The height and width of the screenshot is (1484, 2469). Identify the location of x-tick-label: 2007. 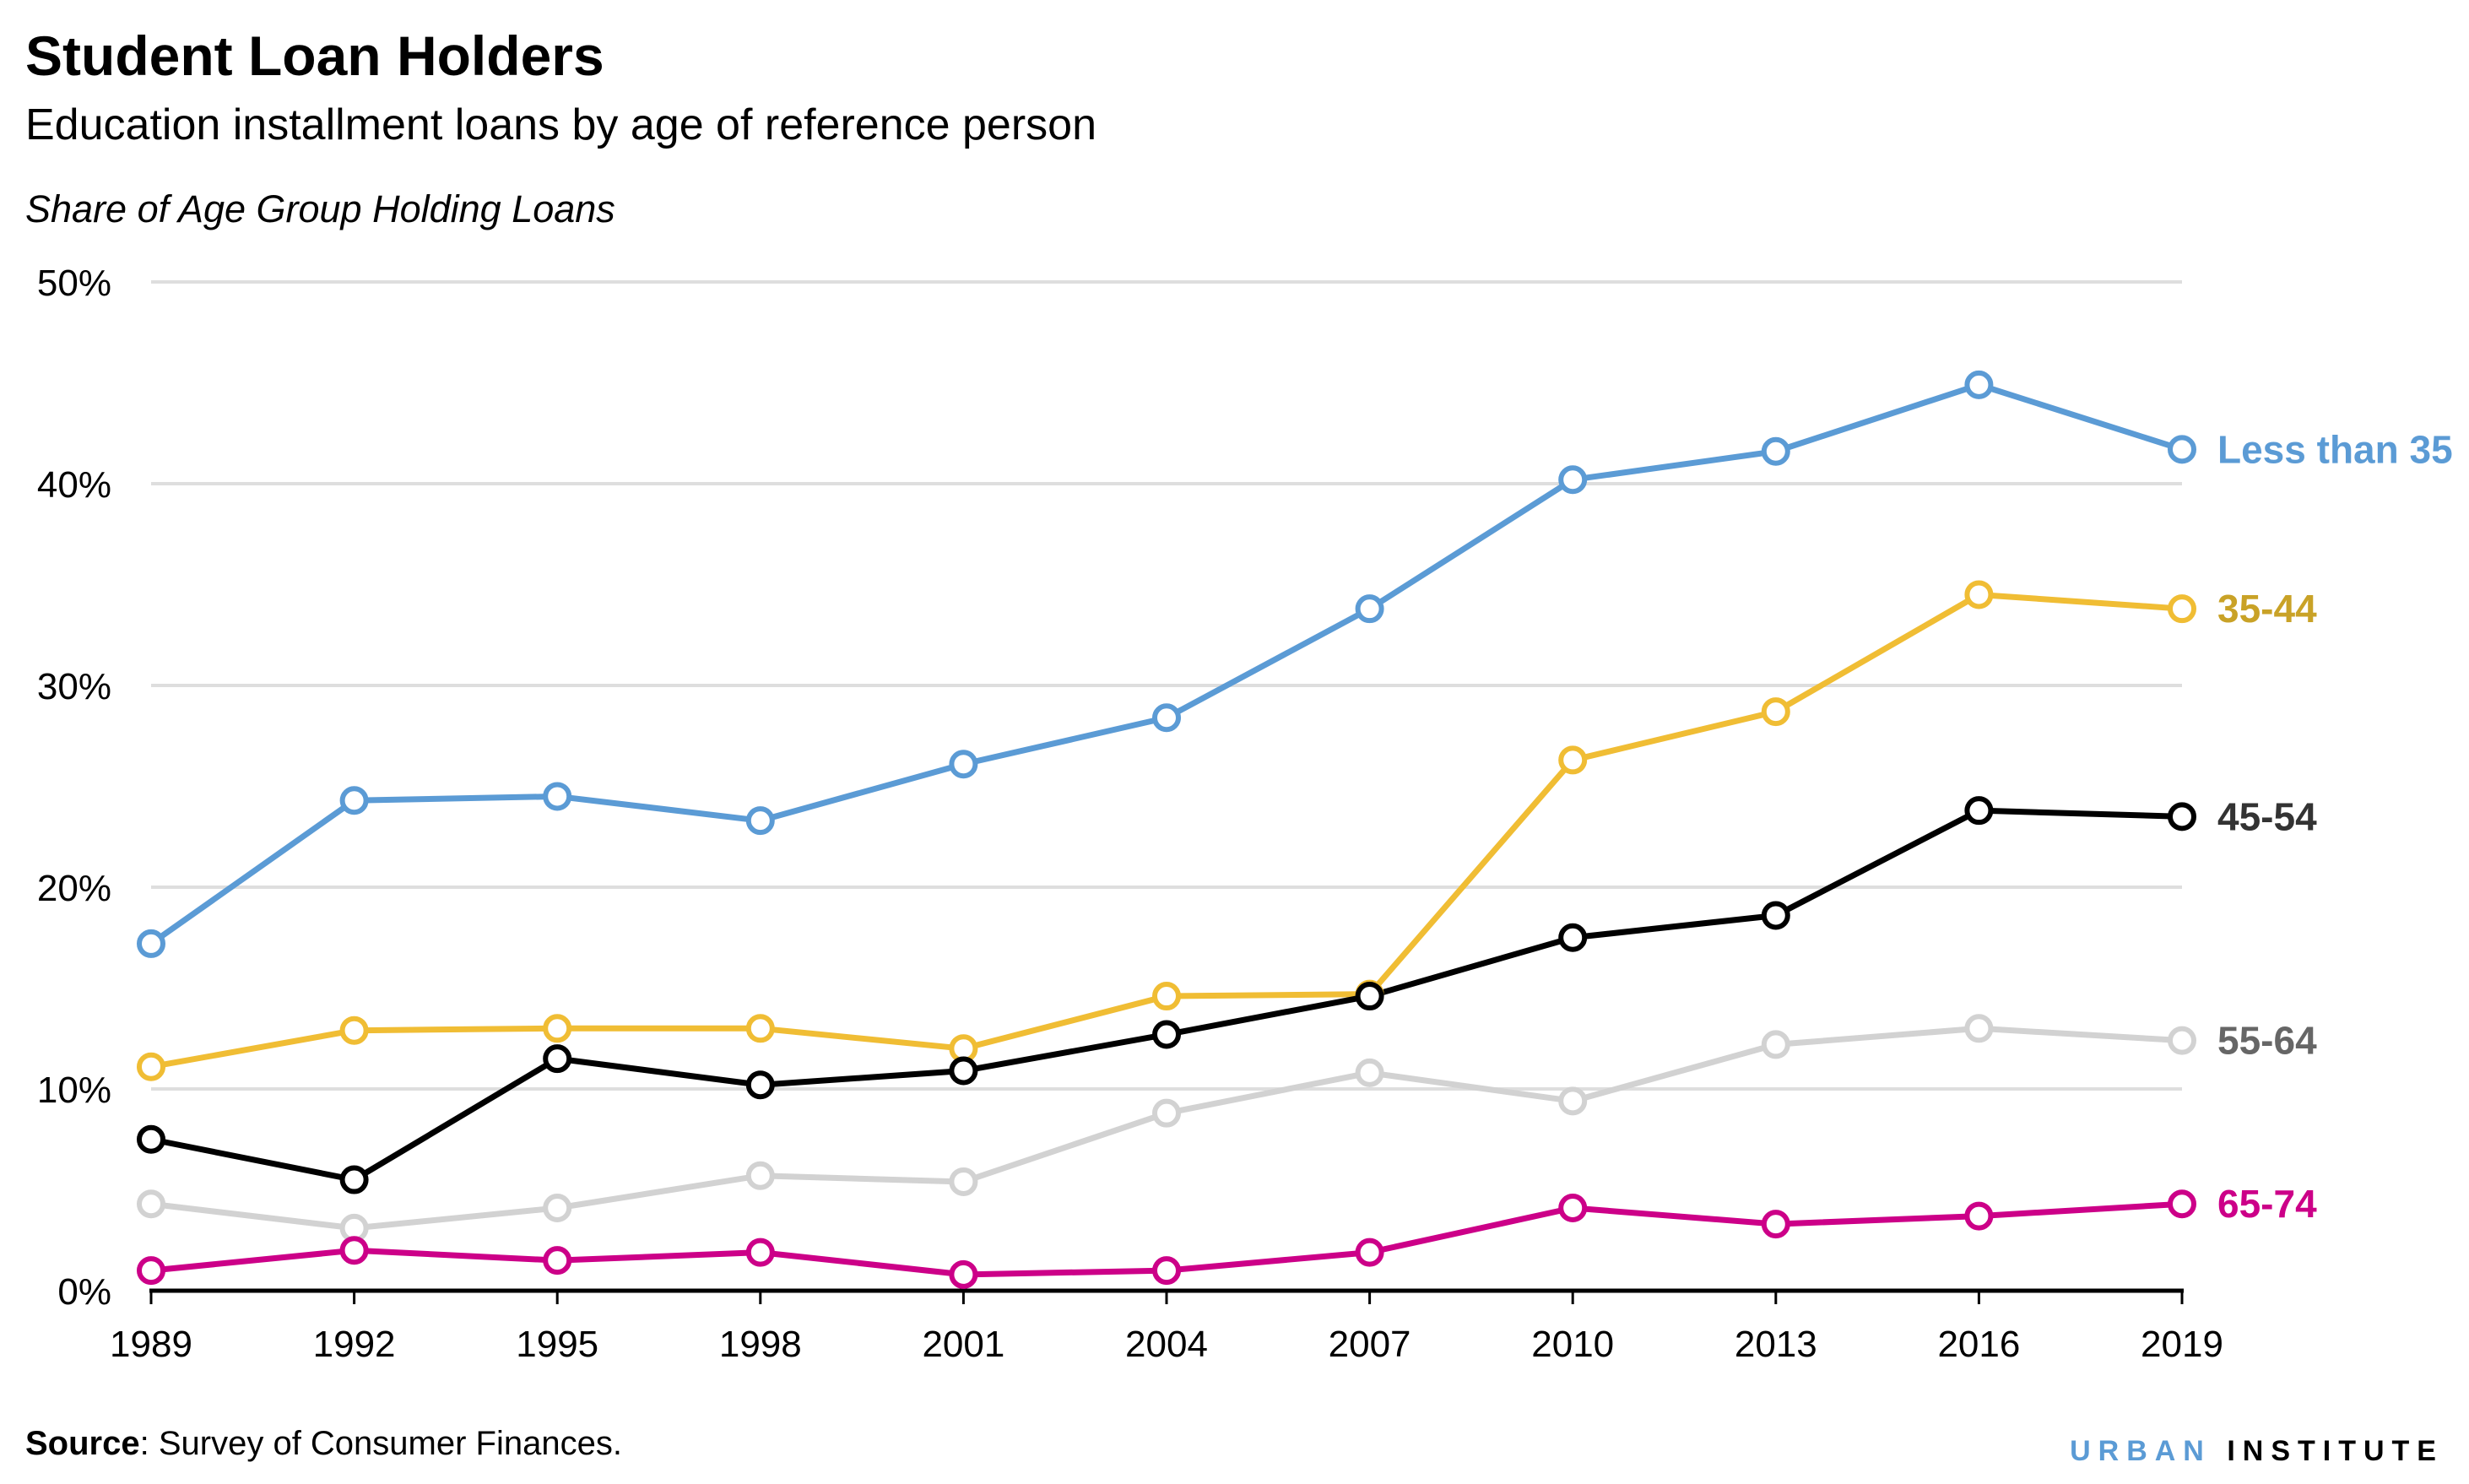
(1370, 1344).